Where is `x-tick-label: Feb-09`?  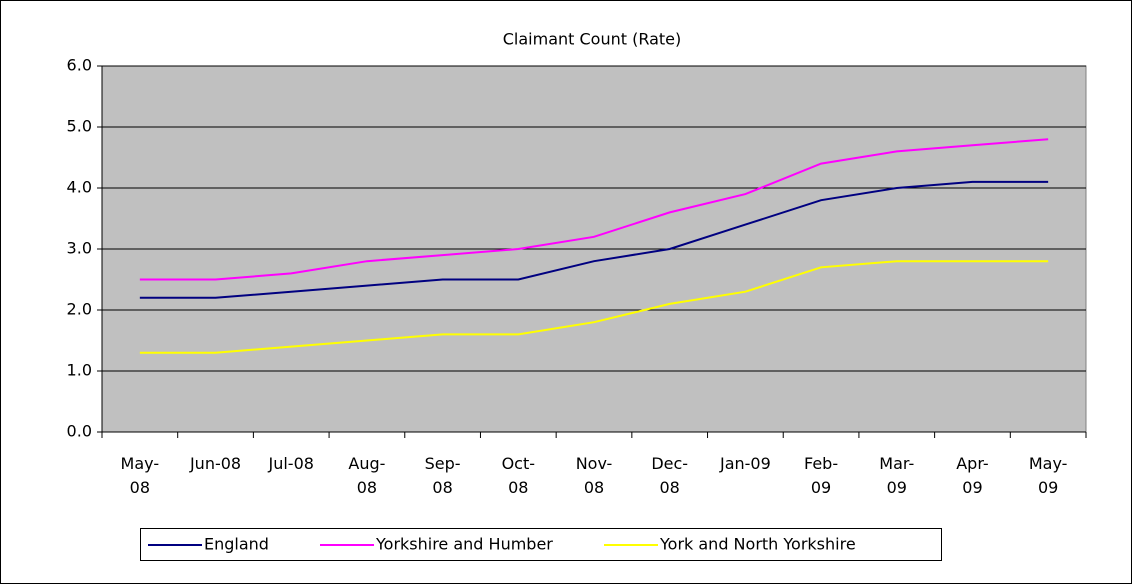
x-tick-label: Feb-09 is located at coordinates (821, 475).